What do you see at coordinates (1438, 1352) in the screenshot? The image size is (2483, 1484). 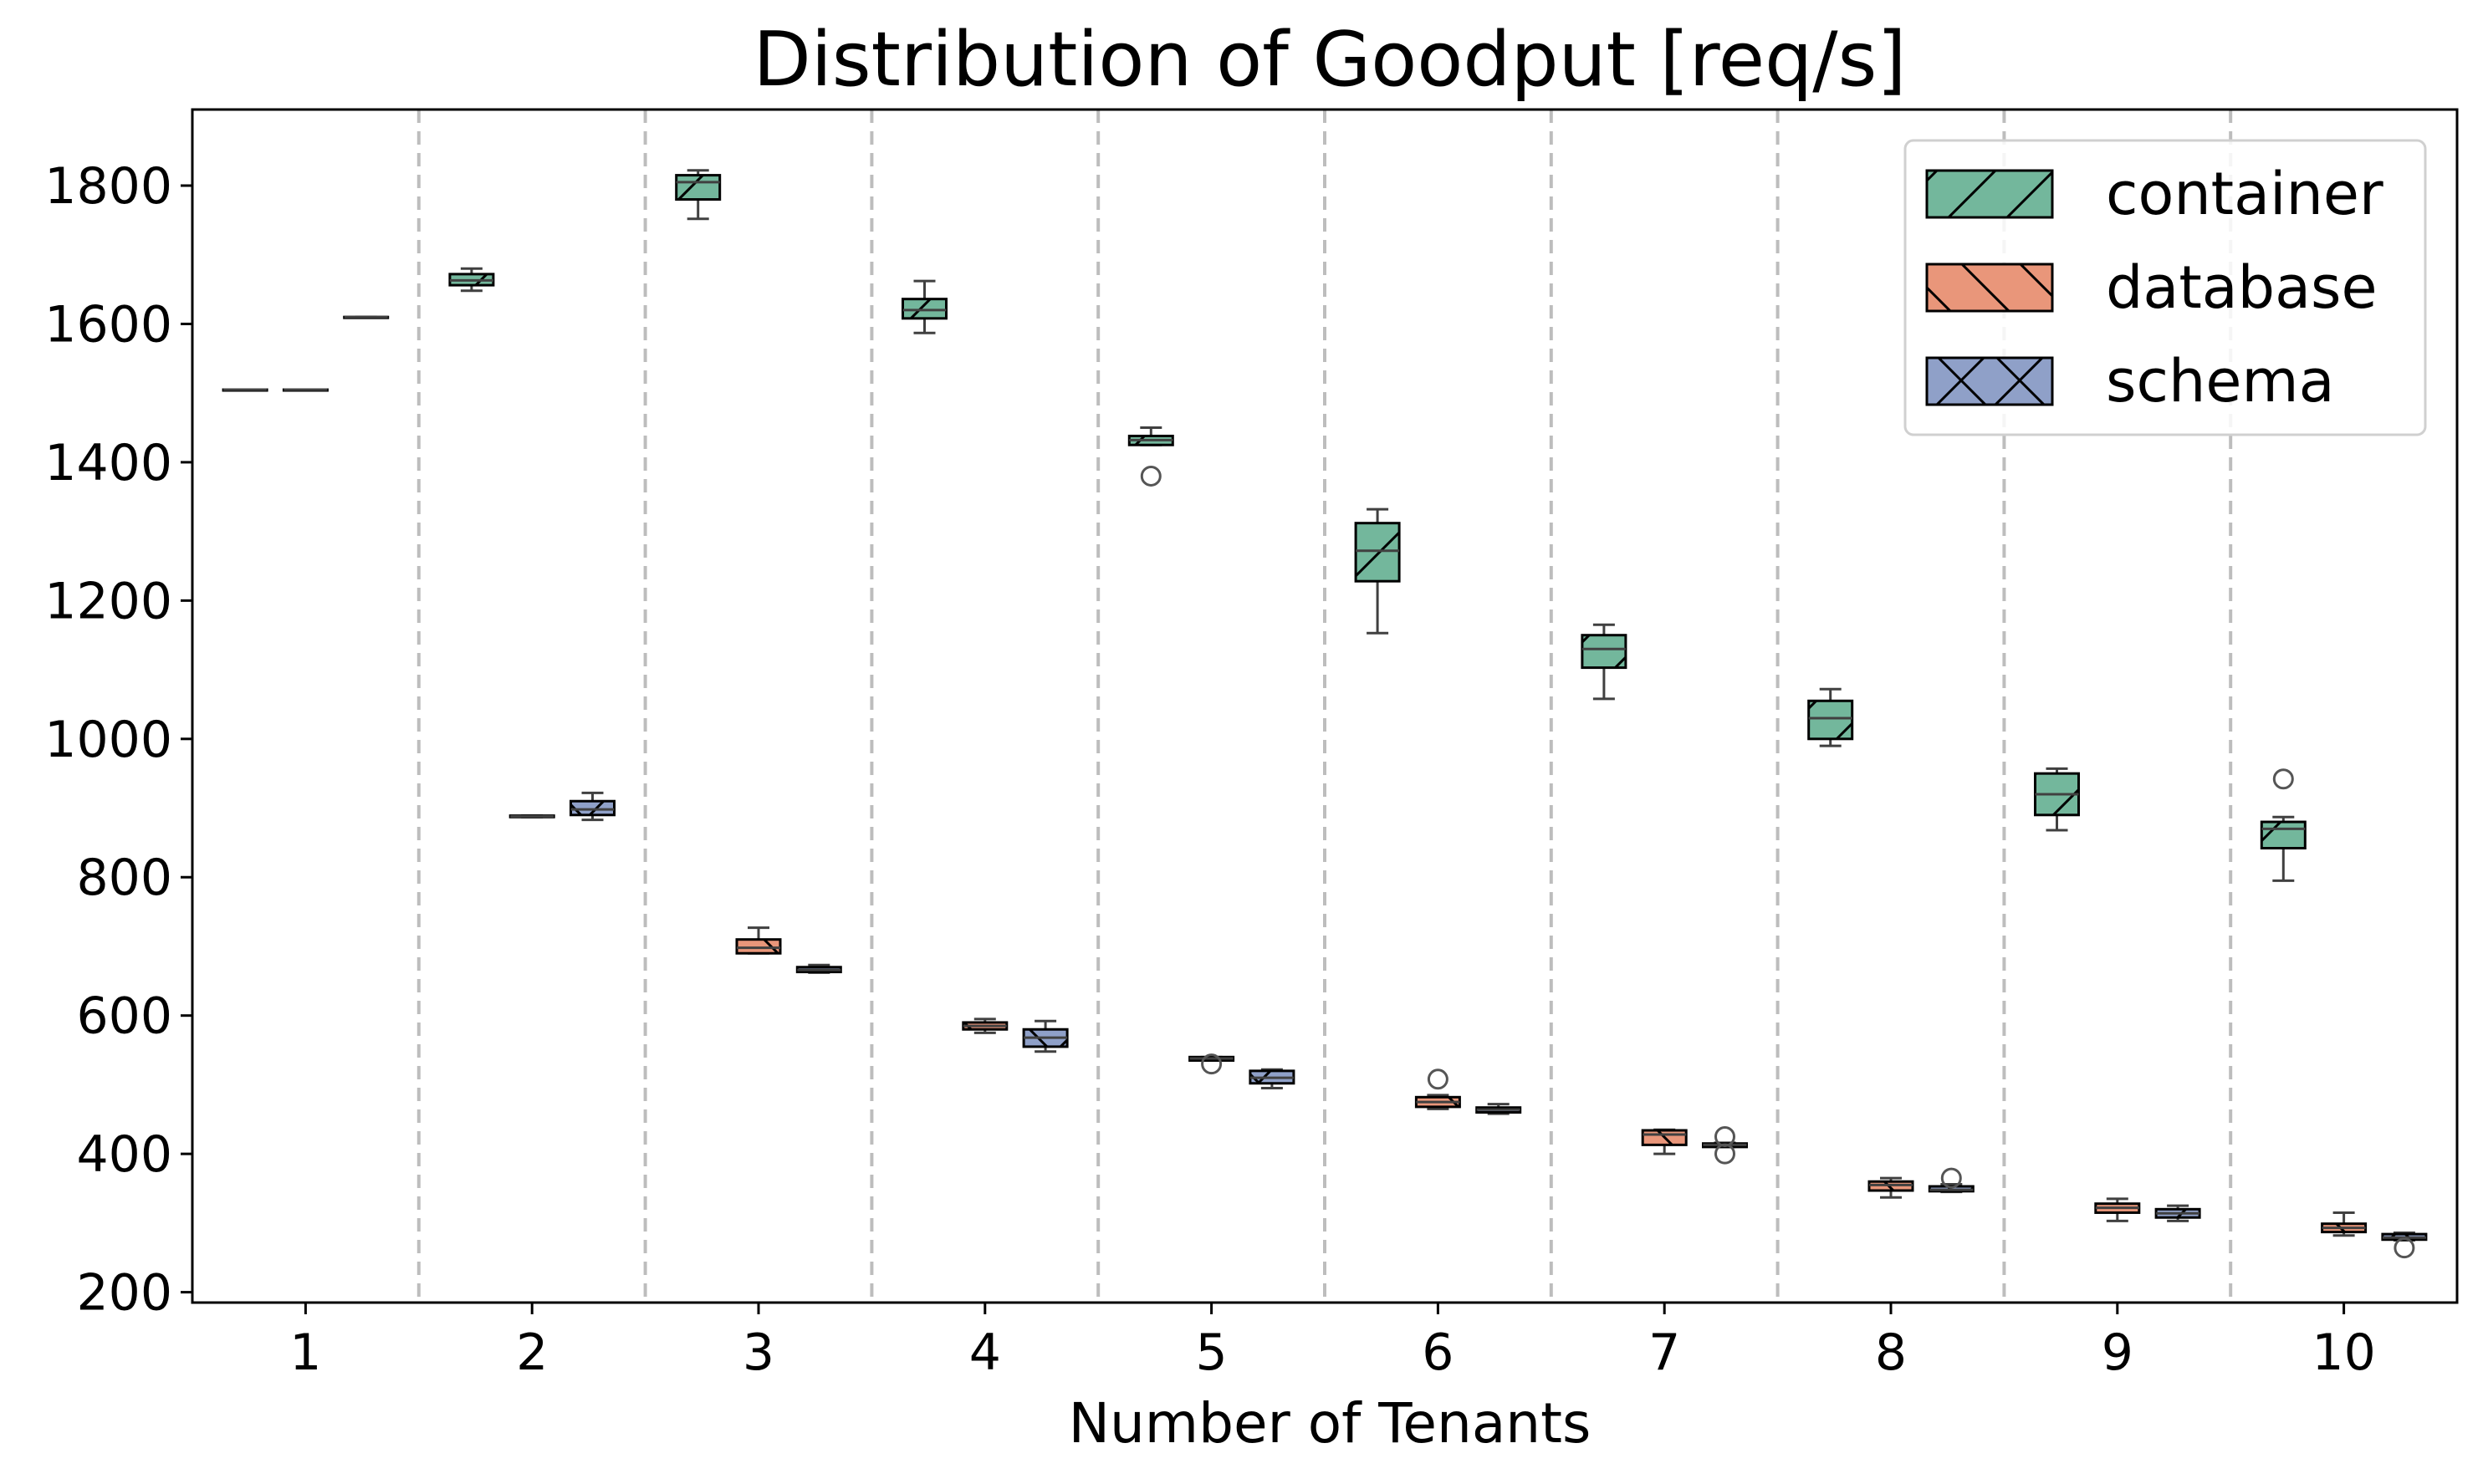 I see `x-tick-label: 6` at bounding box center [1438, 1352].